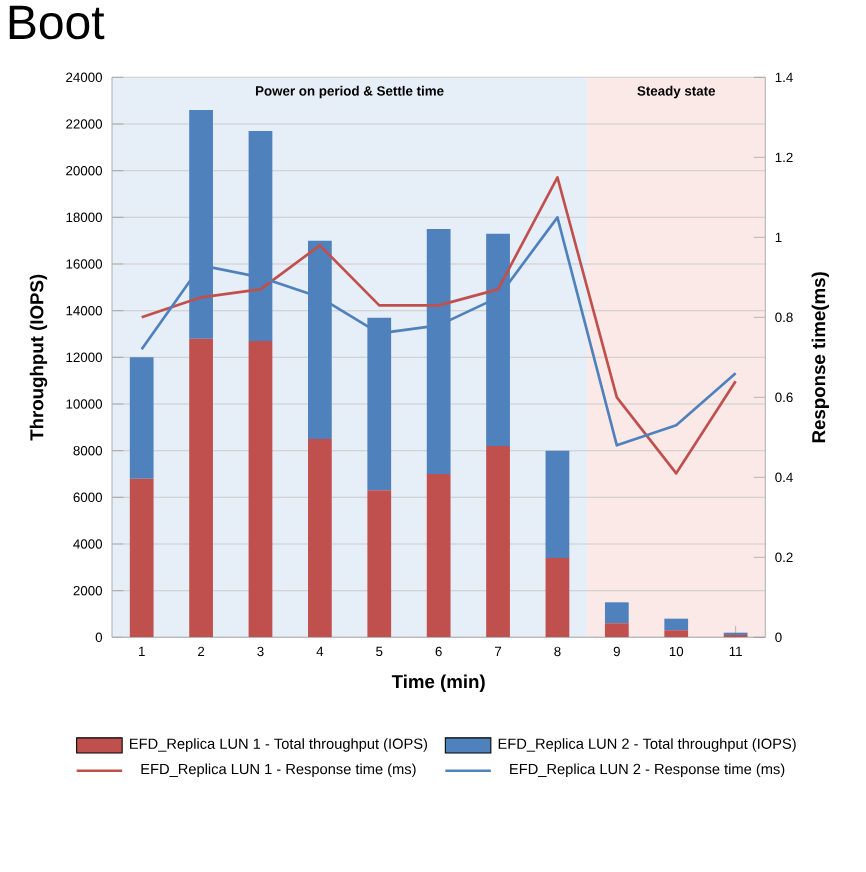 The width and height of the screenshot is (866, 872). I want to click on y-axis-title: Throughput (IOPS), so click(38, 357).